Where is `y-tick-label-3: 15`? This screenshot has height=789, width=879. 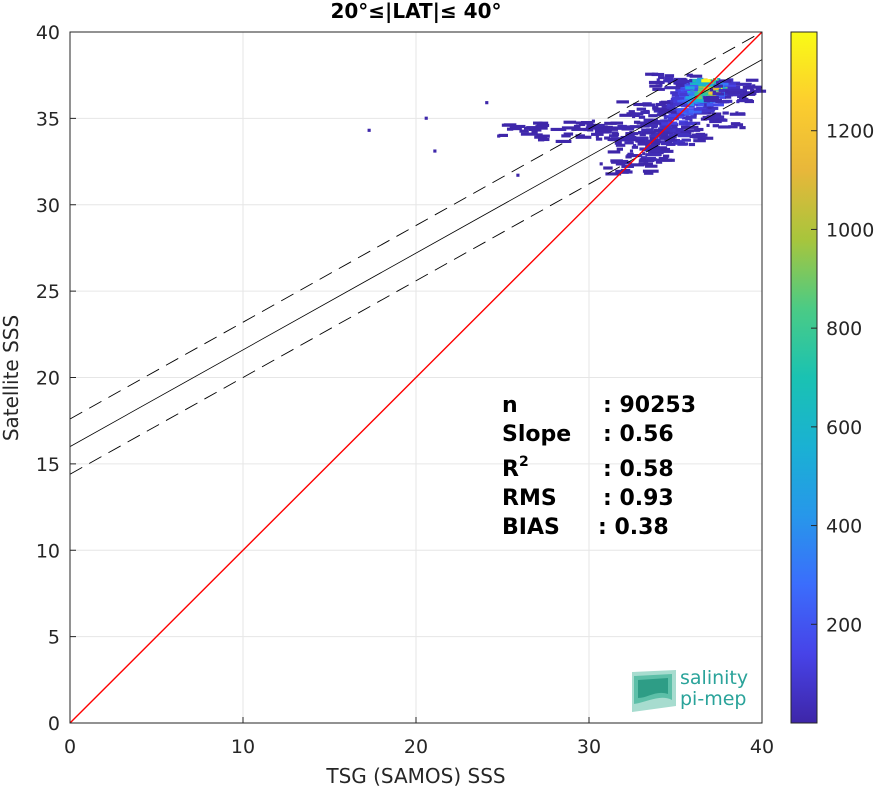 y-tick-label-3: 15 is located at coordinates (48, 465).